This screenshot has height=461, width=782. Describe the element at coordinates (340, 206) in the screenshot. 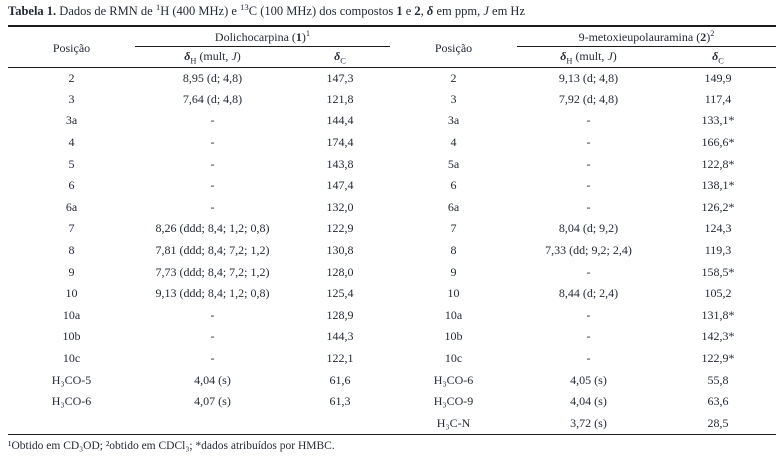

I see `cell: 132,0` at that location.